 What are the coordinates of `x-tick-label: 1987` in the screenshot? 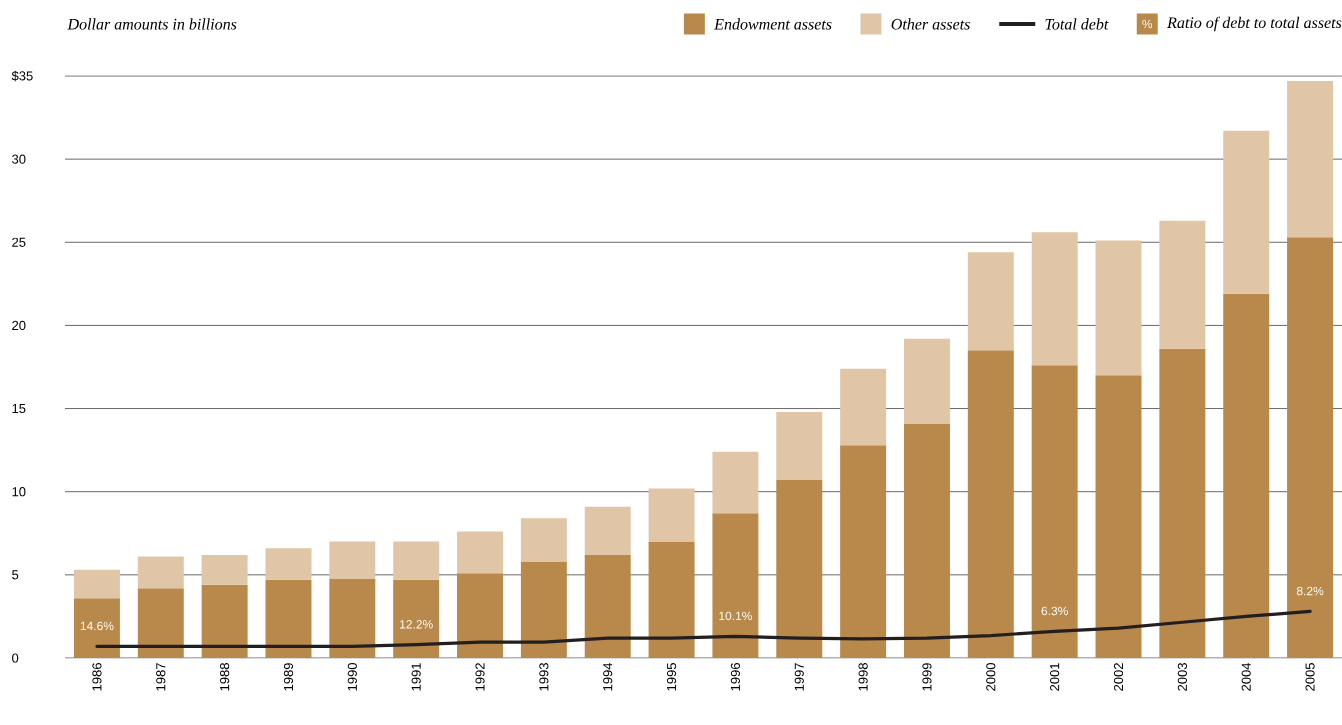 It's located at (161, 677).